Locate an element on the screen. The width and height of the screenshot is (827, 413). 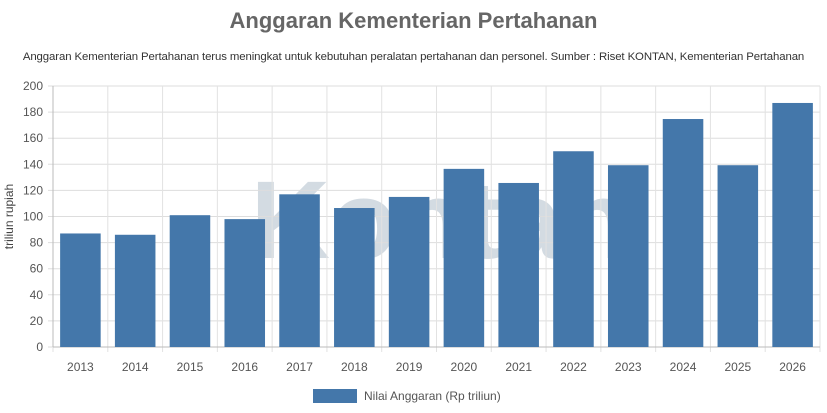
x-tick-label: 2020 is located at coordinates (464, 367).